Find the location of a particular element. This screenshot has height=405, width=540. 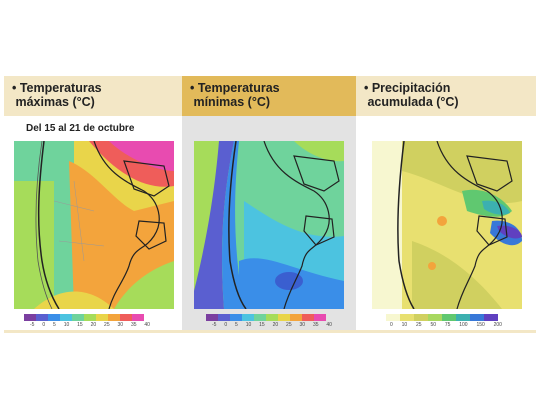

min-temp-map is located at coordinates (269, 225).